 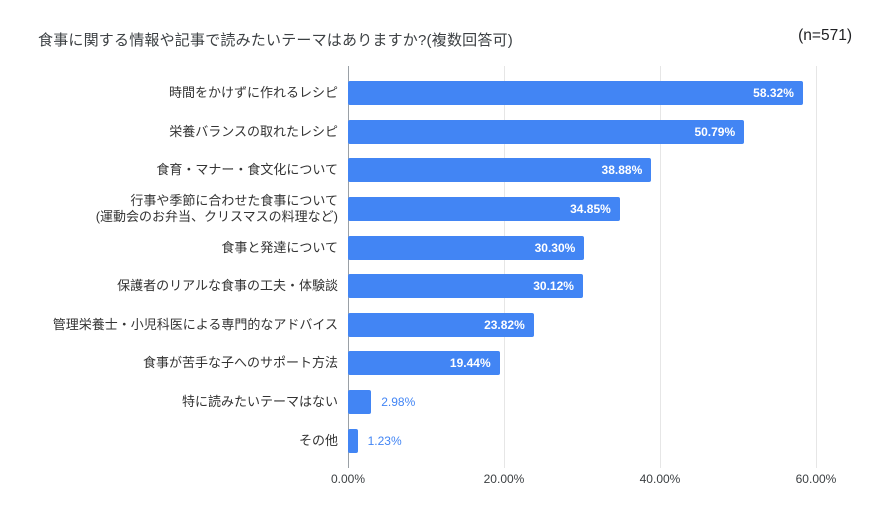 I want to click on bar-cell: 50.79%, so click(x=588, y=132).